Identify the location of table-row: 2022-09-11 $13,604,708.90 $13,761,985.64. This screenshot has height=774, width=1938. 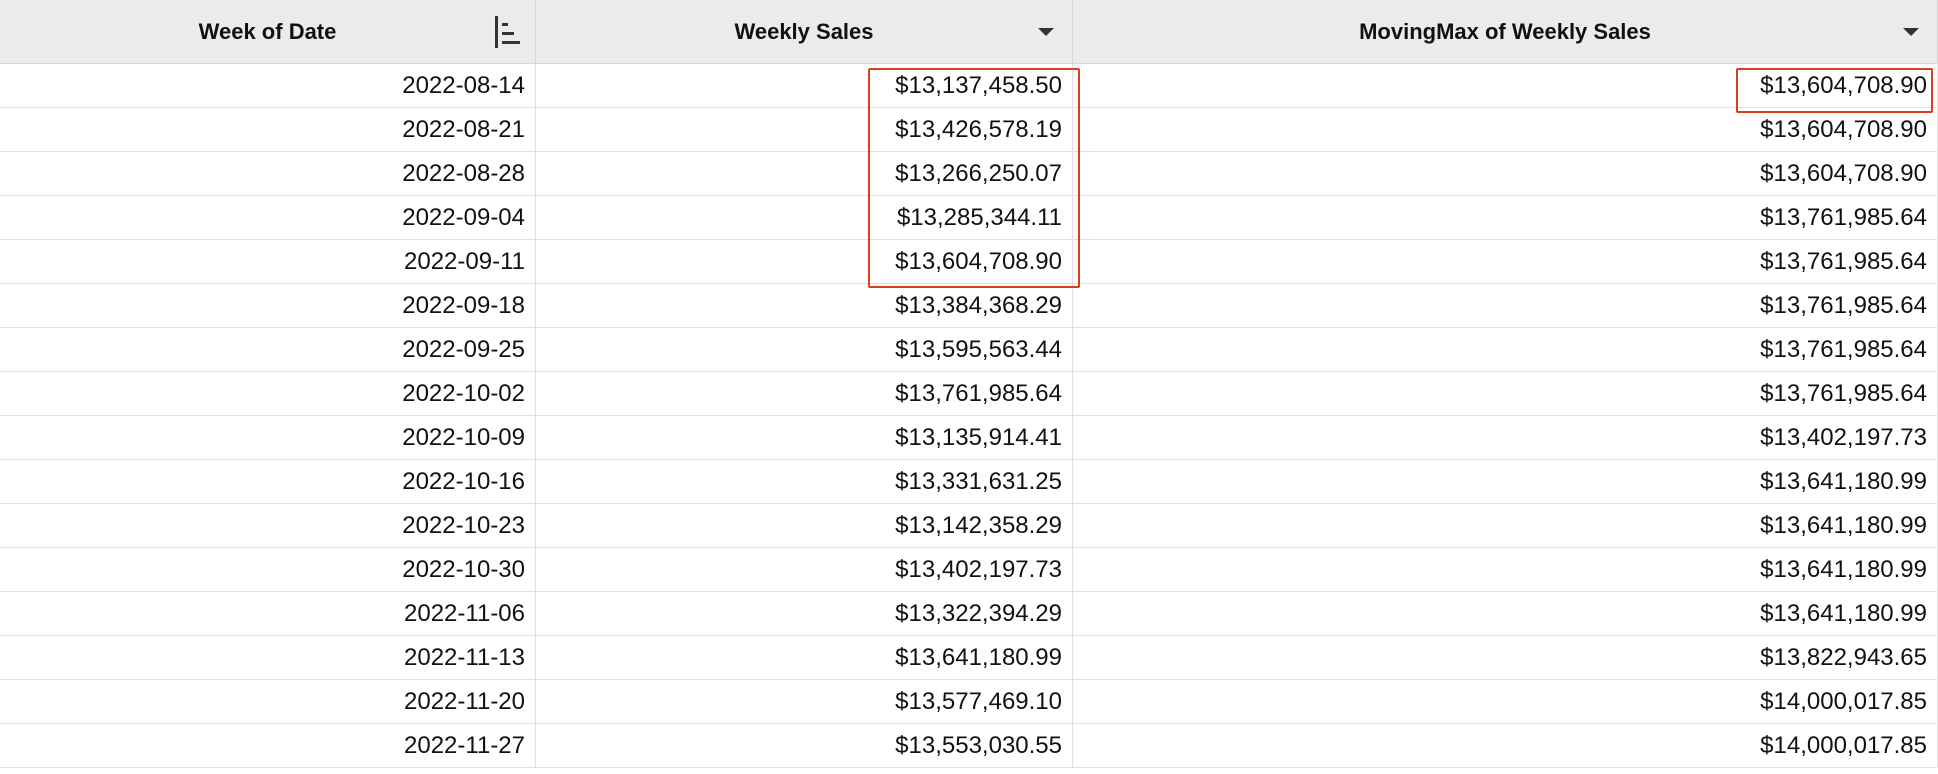
(969, 262).